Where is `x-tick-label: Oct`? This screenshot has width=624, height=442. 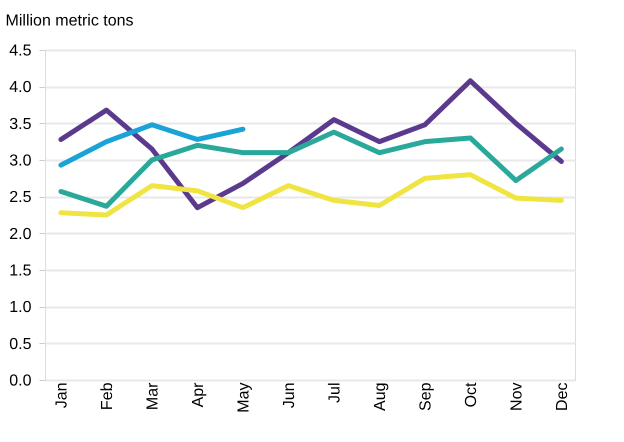 x-tick-label: Oct is located at coordinates (471, 395).